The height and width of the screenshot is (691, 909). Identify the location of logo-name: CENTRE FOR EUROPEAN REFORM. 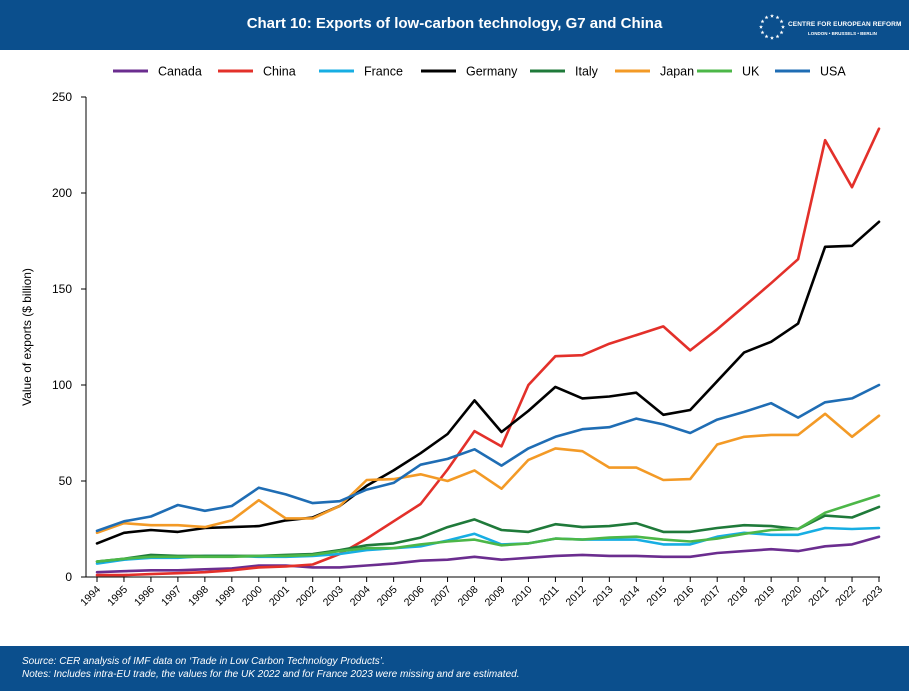
(845, 24).